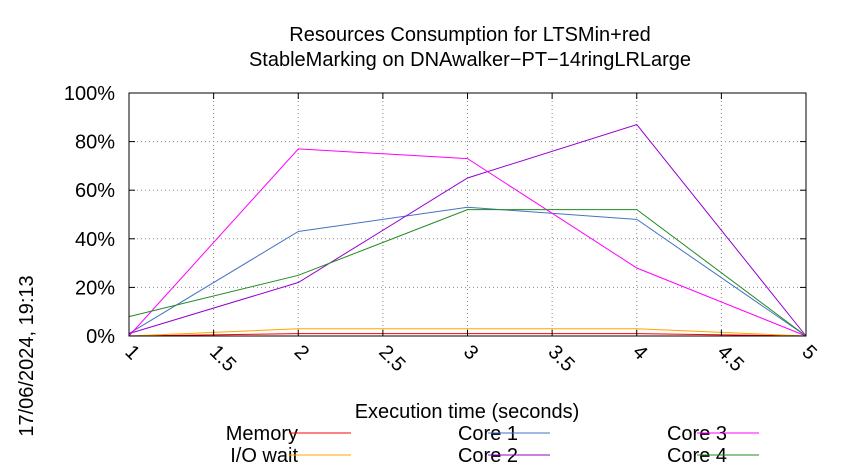 Image resolution: width=850 pixels, height=475 pixels. What do you see at coordinates (391, 358) in the screenshot?
I see `x-tick-label: 2.5` at bounding box center [391, 358].